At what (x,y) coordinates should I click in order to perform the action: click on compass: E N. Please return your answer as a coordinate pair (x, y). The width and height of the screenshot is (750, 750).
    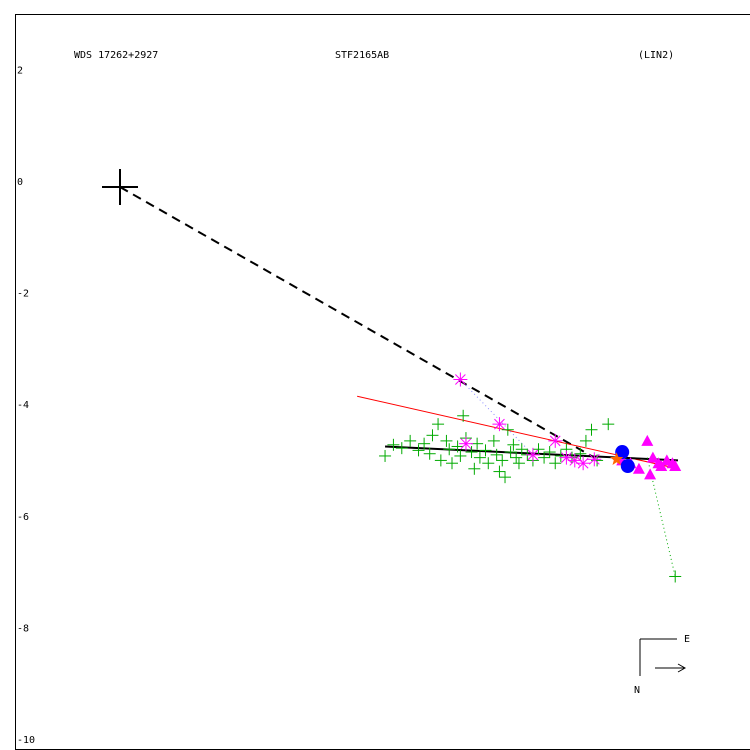
    Looking at the image, I should click on (662, 665).